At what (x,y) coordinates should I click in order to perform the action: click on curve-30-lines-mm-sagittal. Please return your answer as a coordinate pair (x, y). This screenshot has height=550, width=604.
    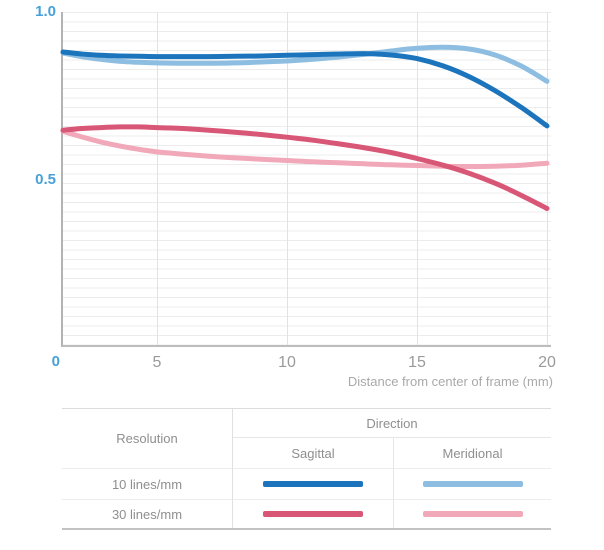
    Looking at the image, I should click on (305, 167).